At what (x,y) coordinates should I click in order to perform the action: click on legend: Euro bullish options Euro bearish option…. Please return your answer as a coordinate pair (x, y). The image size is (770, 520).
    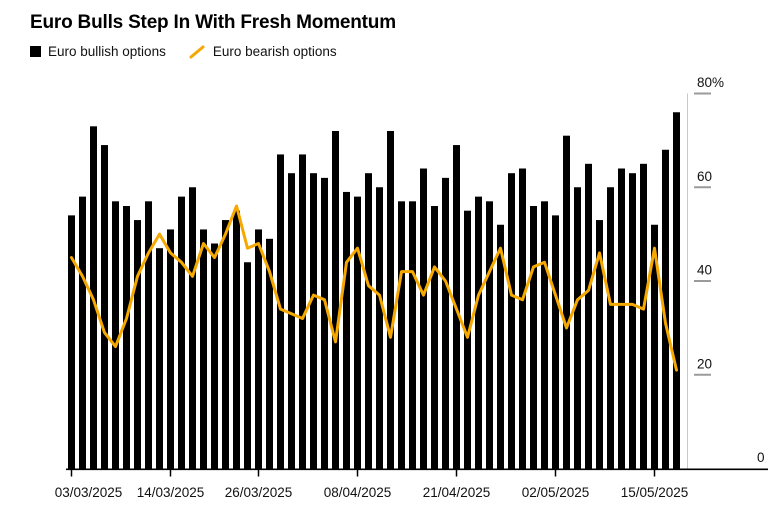
    Looking at the image, I should click on (183, 51).